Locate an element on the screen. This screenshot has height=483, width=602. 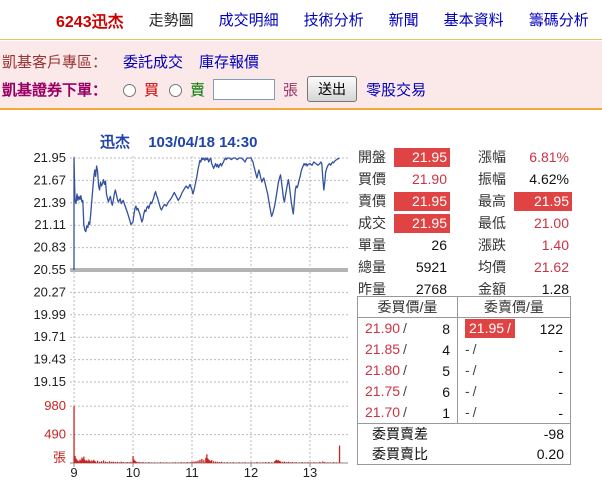
quote-label: 金額 is located at coordinates (492, 289).